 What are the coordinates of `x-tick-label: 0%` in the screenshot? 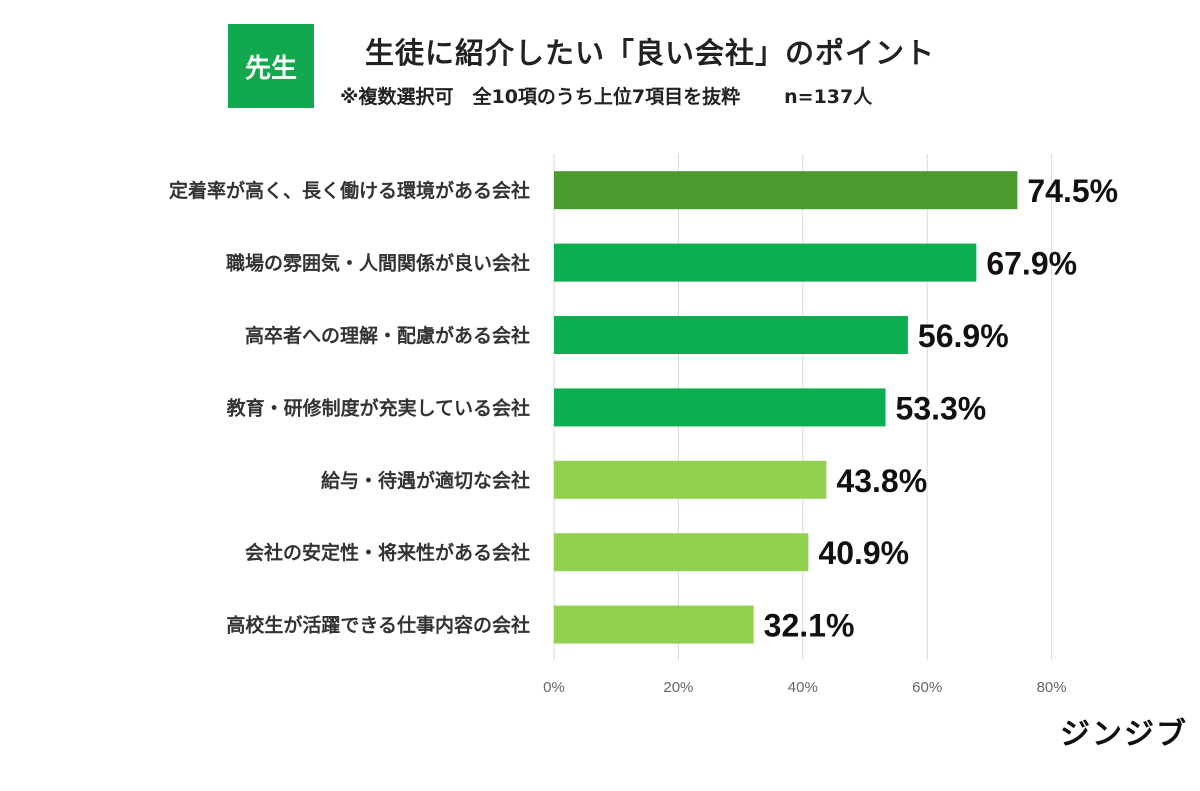 It's located at (554, 687).